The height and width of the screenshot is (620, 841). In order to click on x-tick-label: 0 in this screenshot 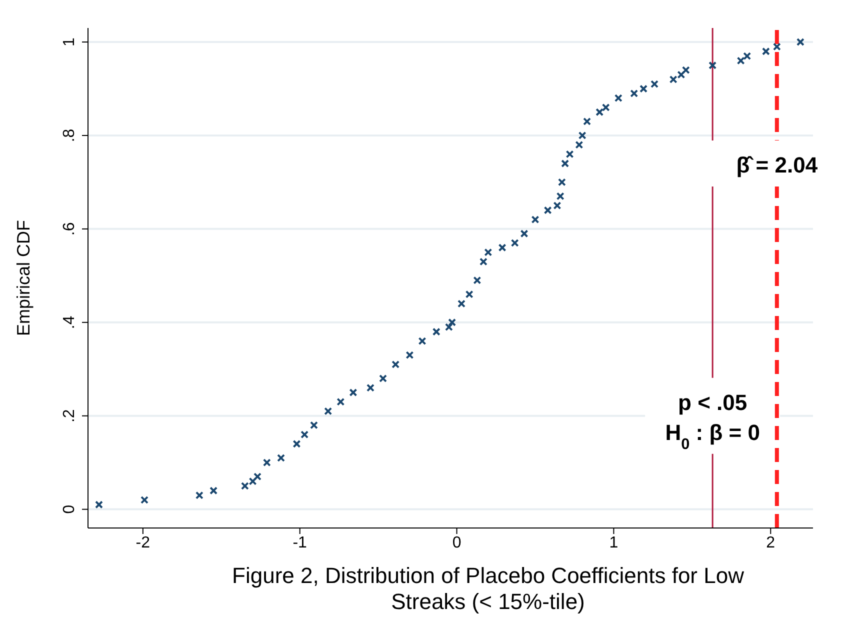, I will do `click(457, 543)`.